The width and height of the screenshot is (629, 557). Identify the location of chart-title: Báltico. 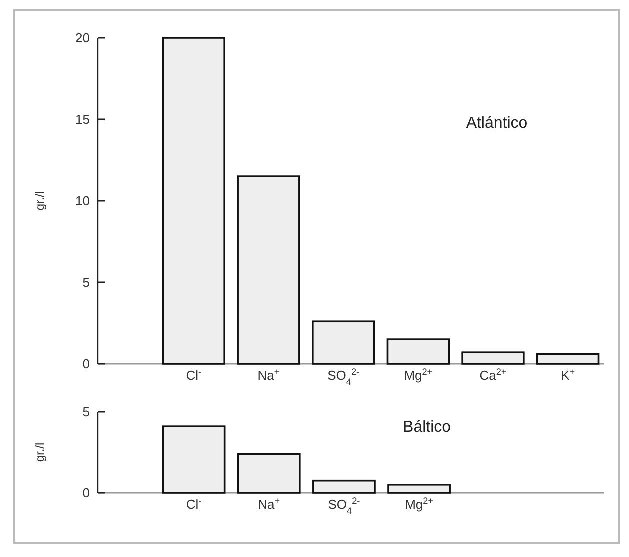
(427, 427).